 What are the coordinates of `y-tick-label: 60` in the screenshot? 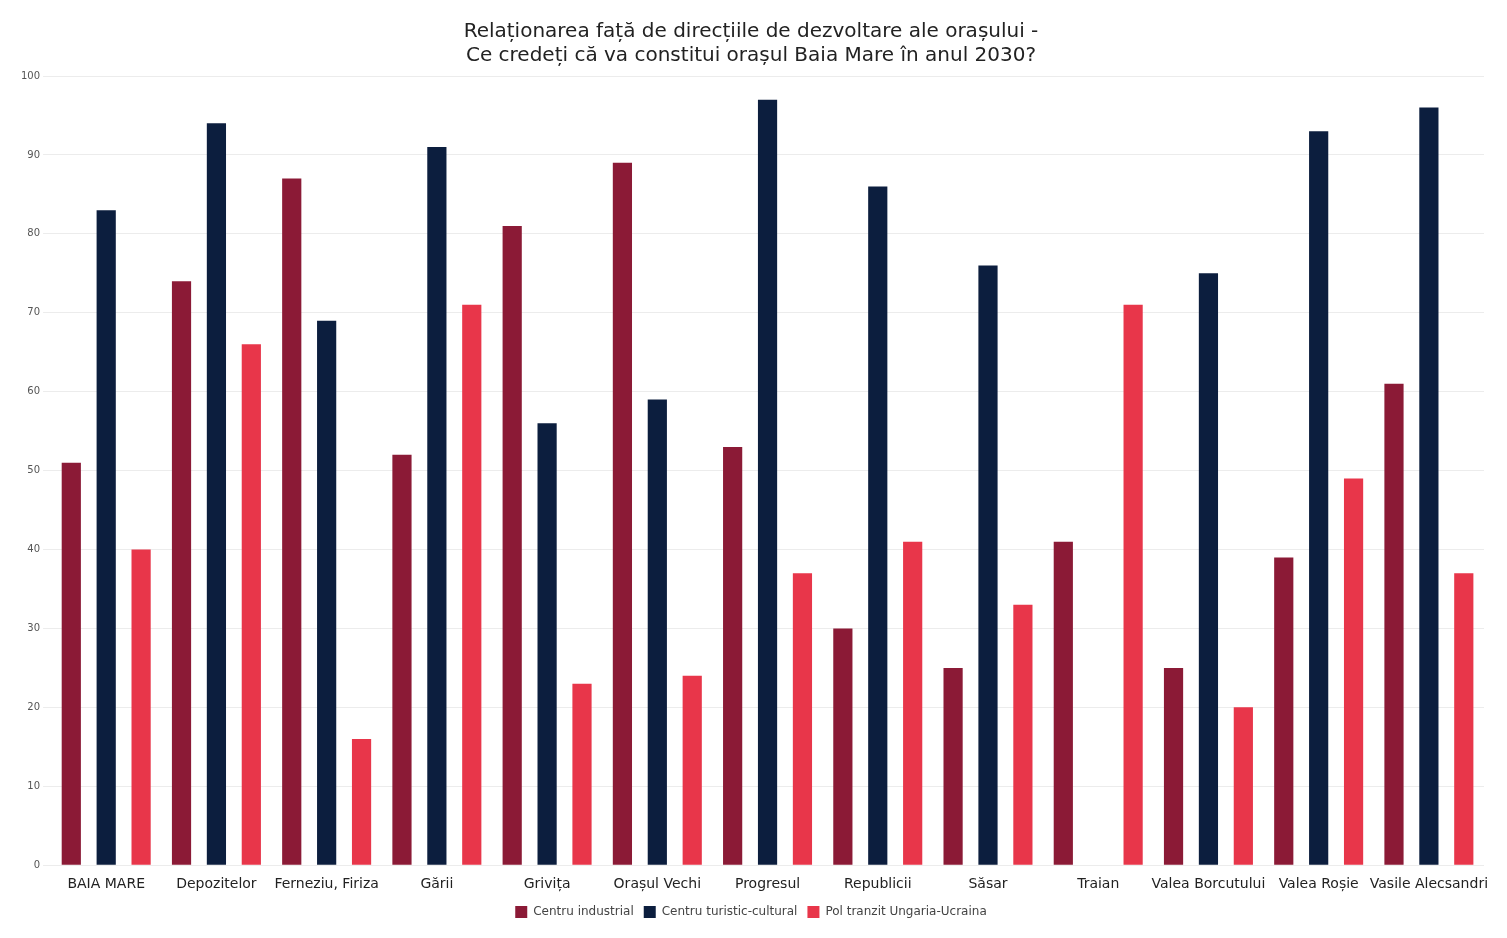 It's located at (34, 391).